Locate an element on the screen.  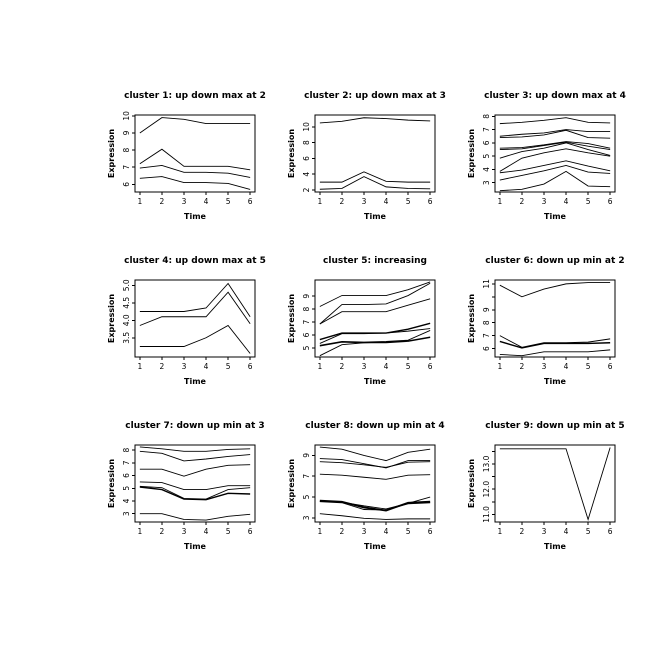
panel-title: cluster 7: down up min at 3 is located at coordinates (194, 426).